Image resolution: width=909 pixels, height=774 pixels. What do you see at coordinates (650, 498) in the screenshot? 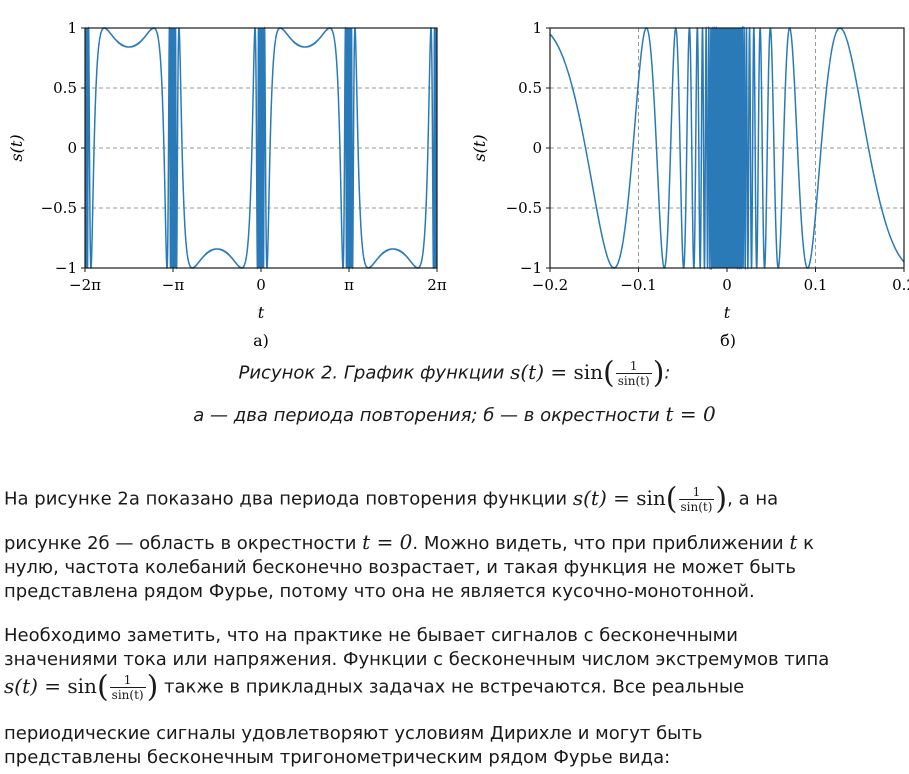
I see `inline-formula: s(t) = sin(1 sin(t))` at bounding box center [650, 498].